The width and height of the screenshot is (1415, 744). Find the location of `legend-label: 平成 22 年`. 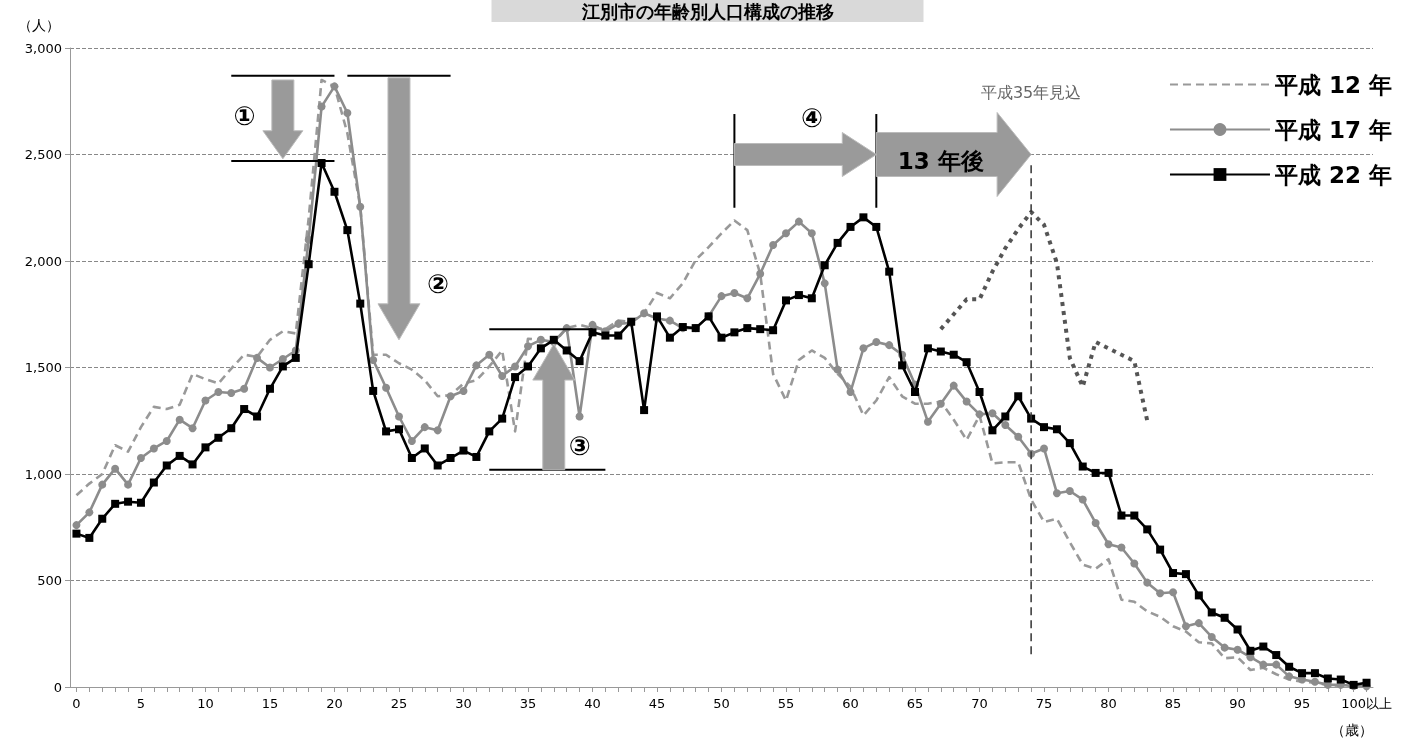

legend-label: 平成 22 年 is located at coordinates (1333, 174).